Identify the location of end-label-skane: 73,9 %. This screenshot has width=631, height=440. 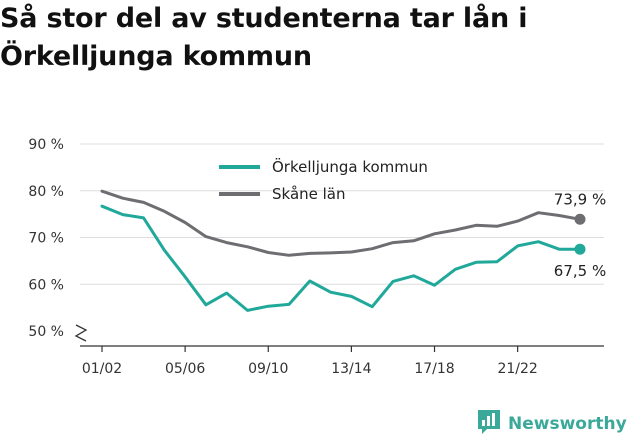
(580, 199).